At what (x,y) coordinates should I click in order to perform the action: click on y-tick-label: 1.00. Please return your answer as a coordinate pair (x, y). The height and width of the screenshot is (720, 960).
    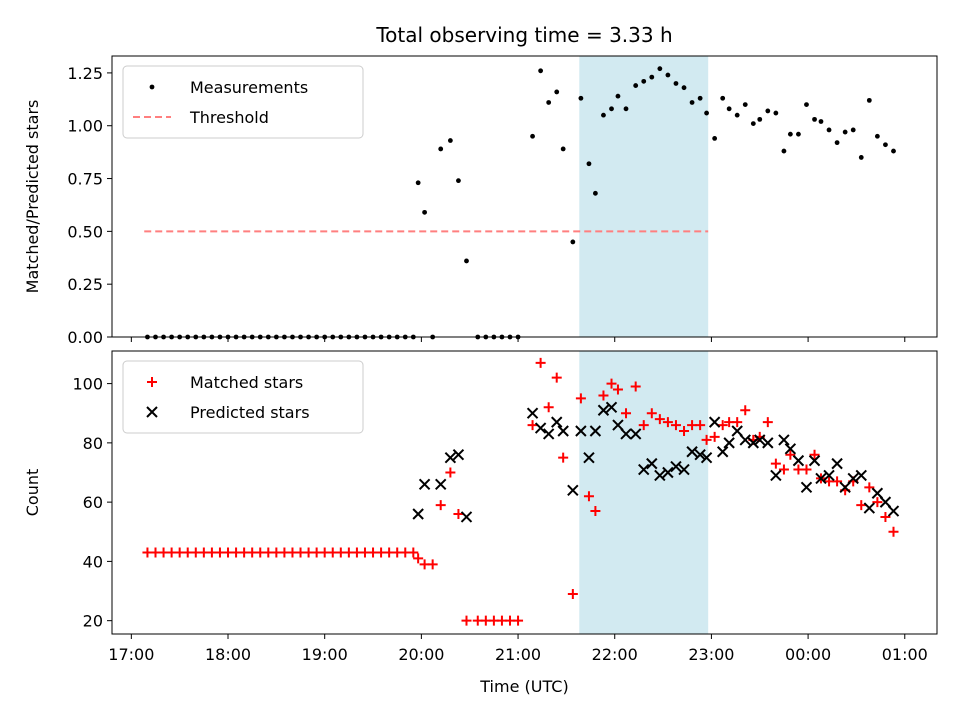
    Looking at the image, I should click on (85, 126).